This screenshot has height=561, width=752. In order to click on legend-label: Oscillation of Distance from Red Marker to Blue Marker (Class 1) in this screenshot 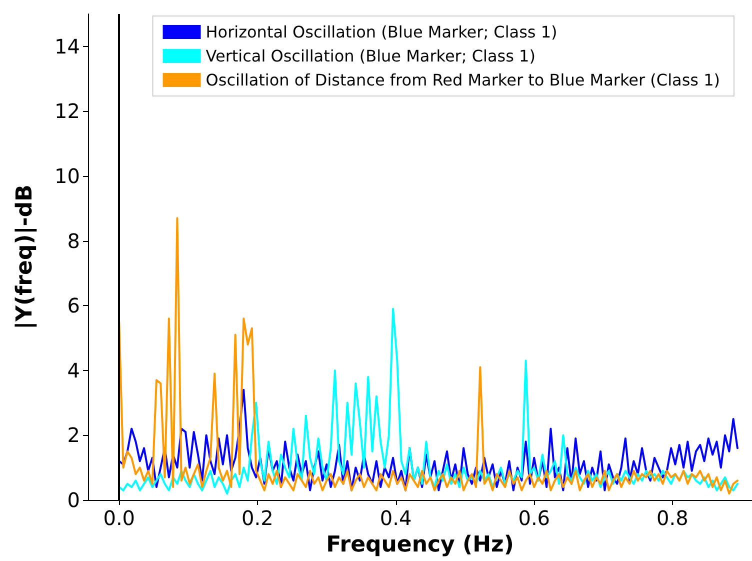, I will do `click(463, 80)`.